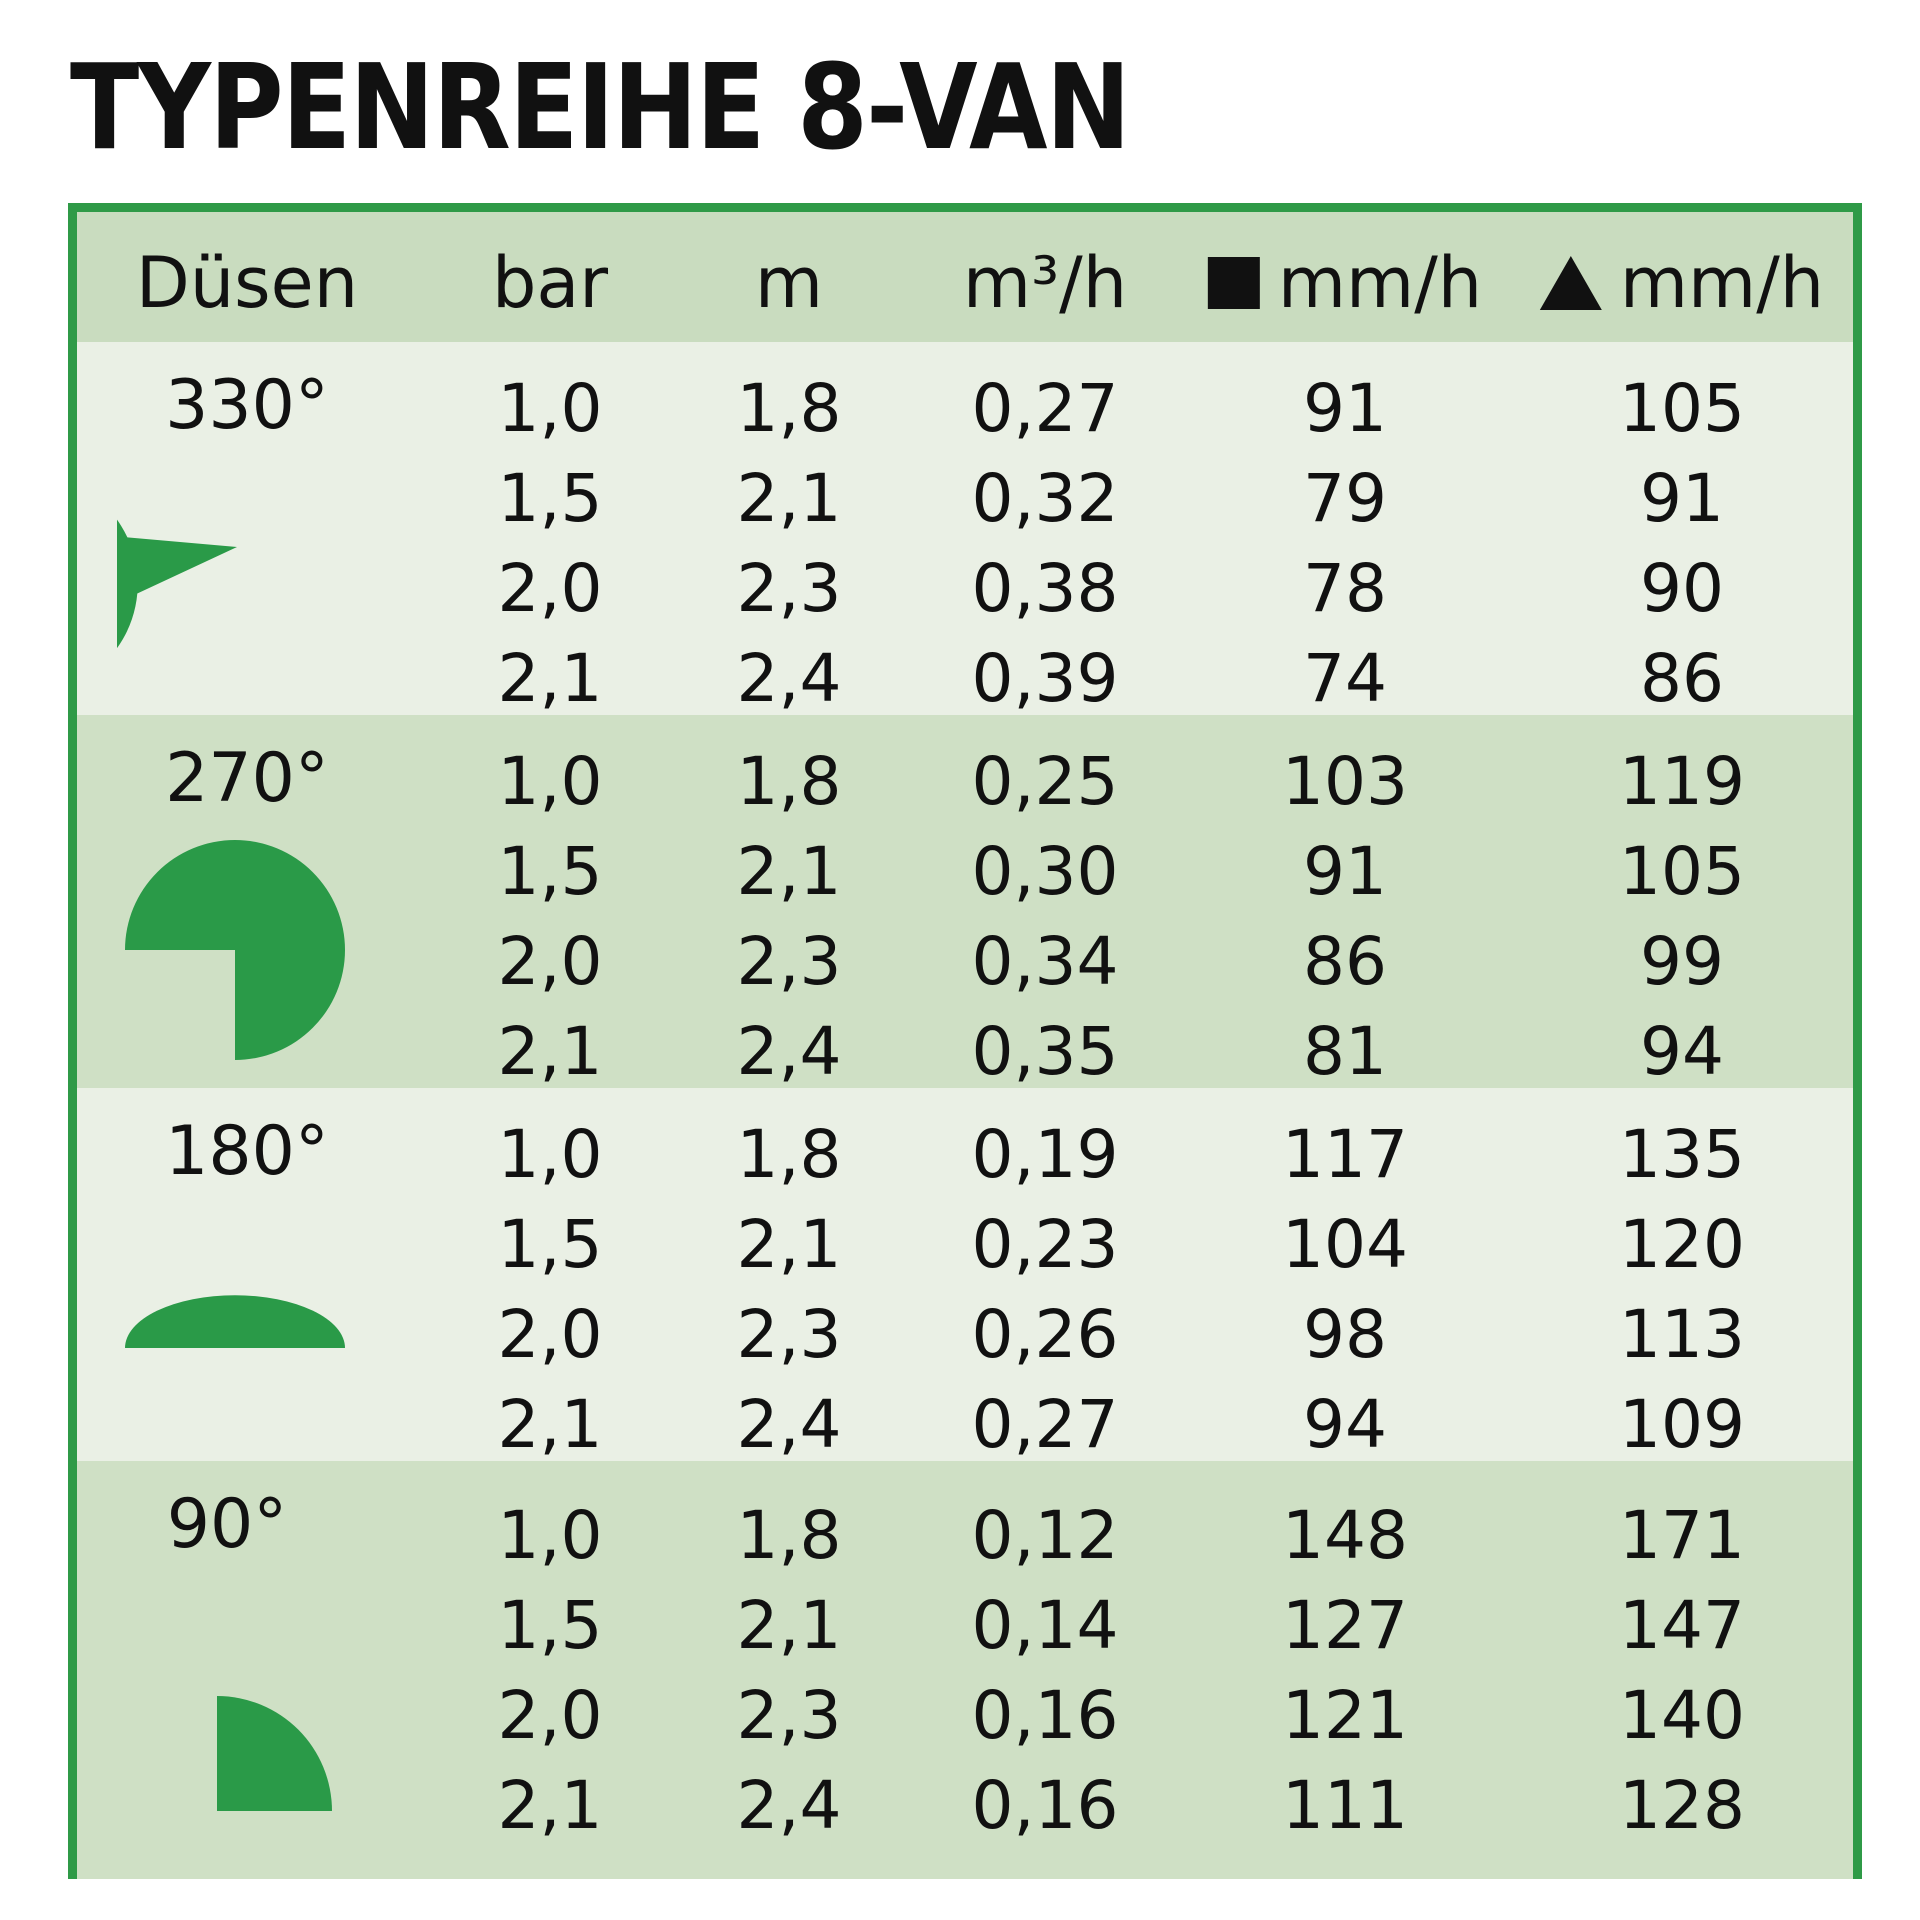 Image resolution: width=1920 pixels, height=1920 pixels. I want to click on header-square-rate: mm/h, so click(1345, 283).